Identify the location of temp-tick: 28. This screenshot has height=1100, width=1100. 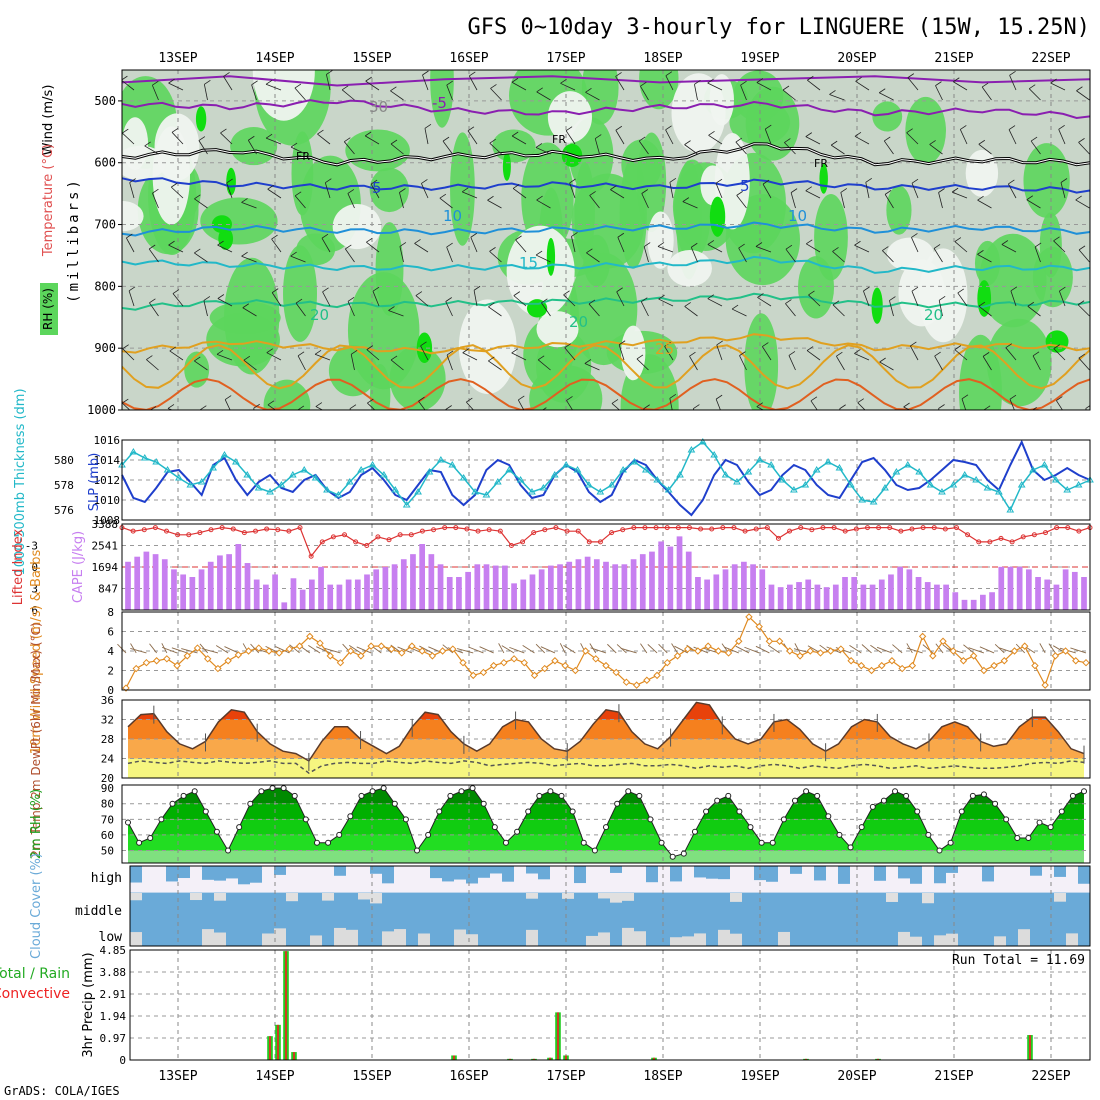
(107, 739).